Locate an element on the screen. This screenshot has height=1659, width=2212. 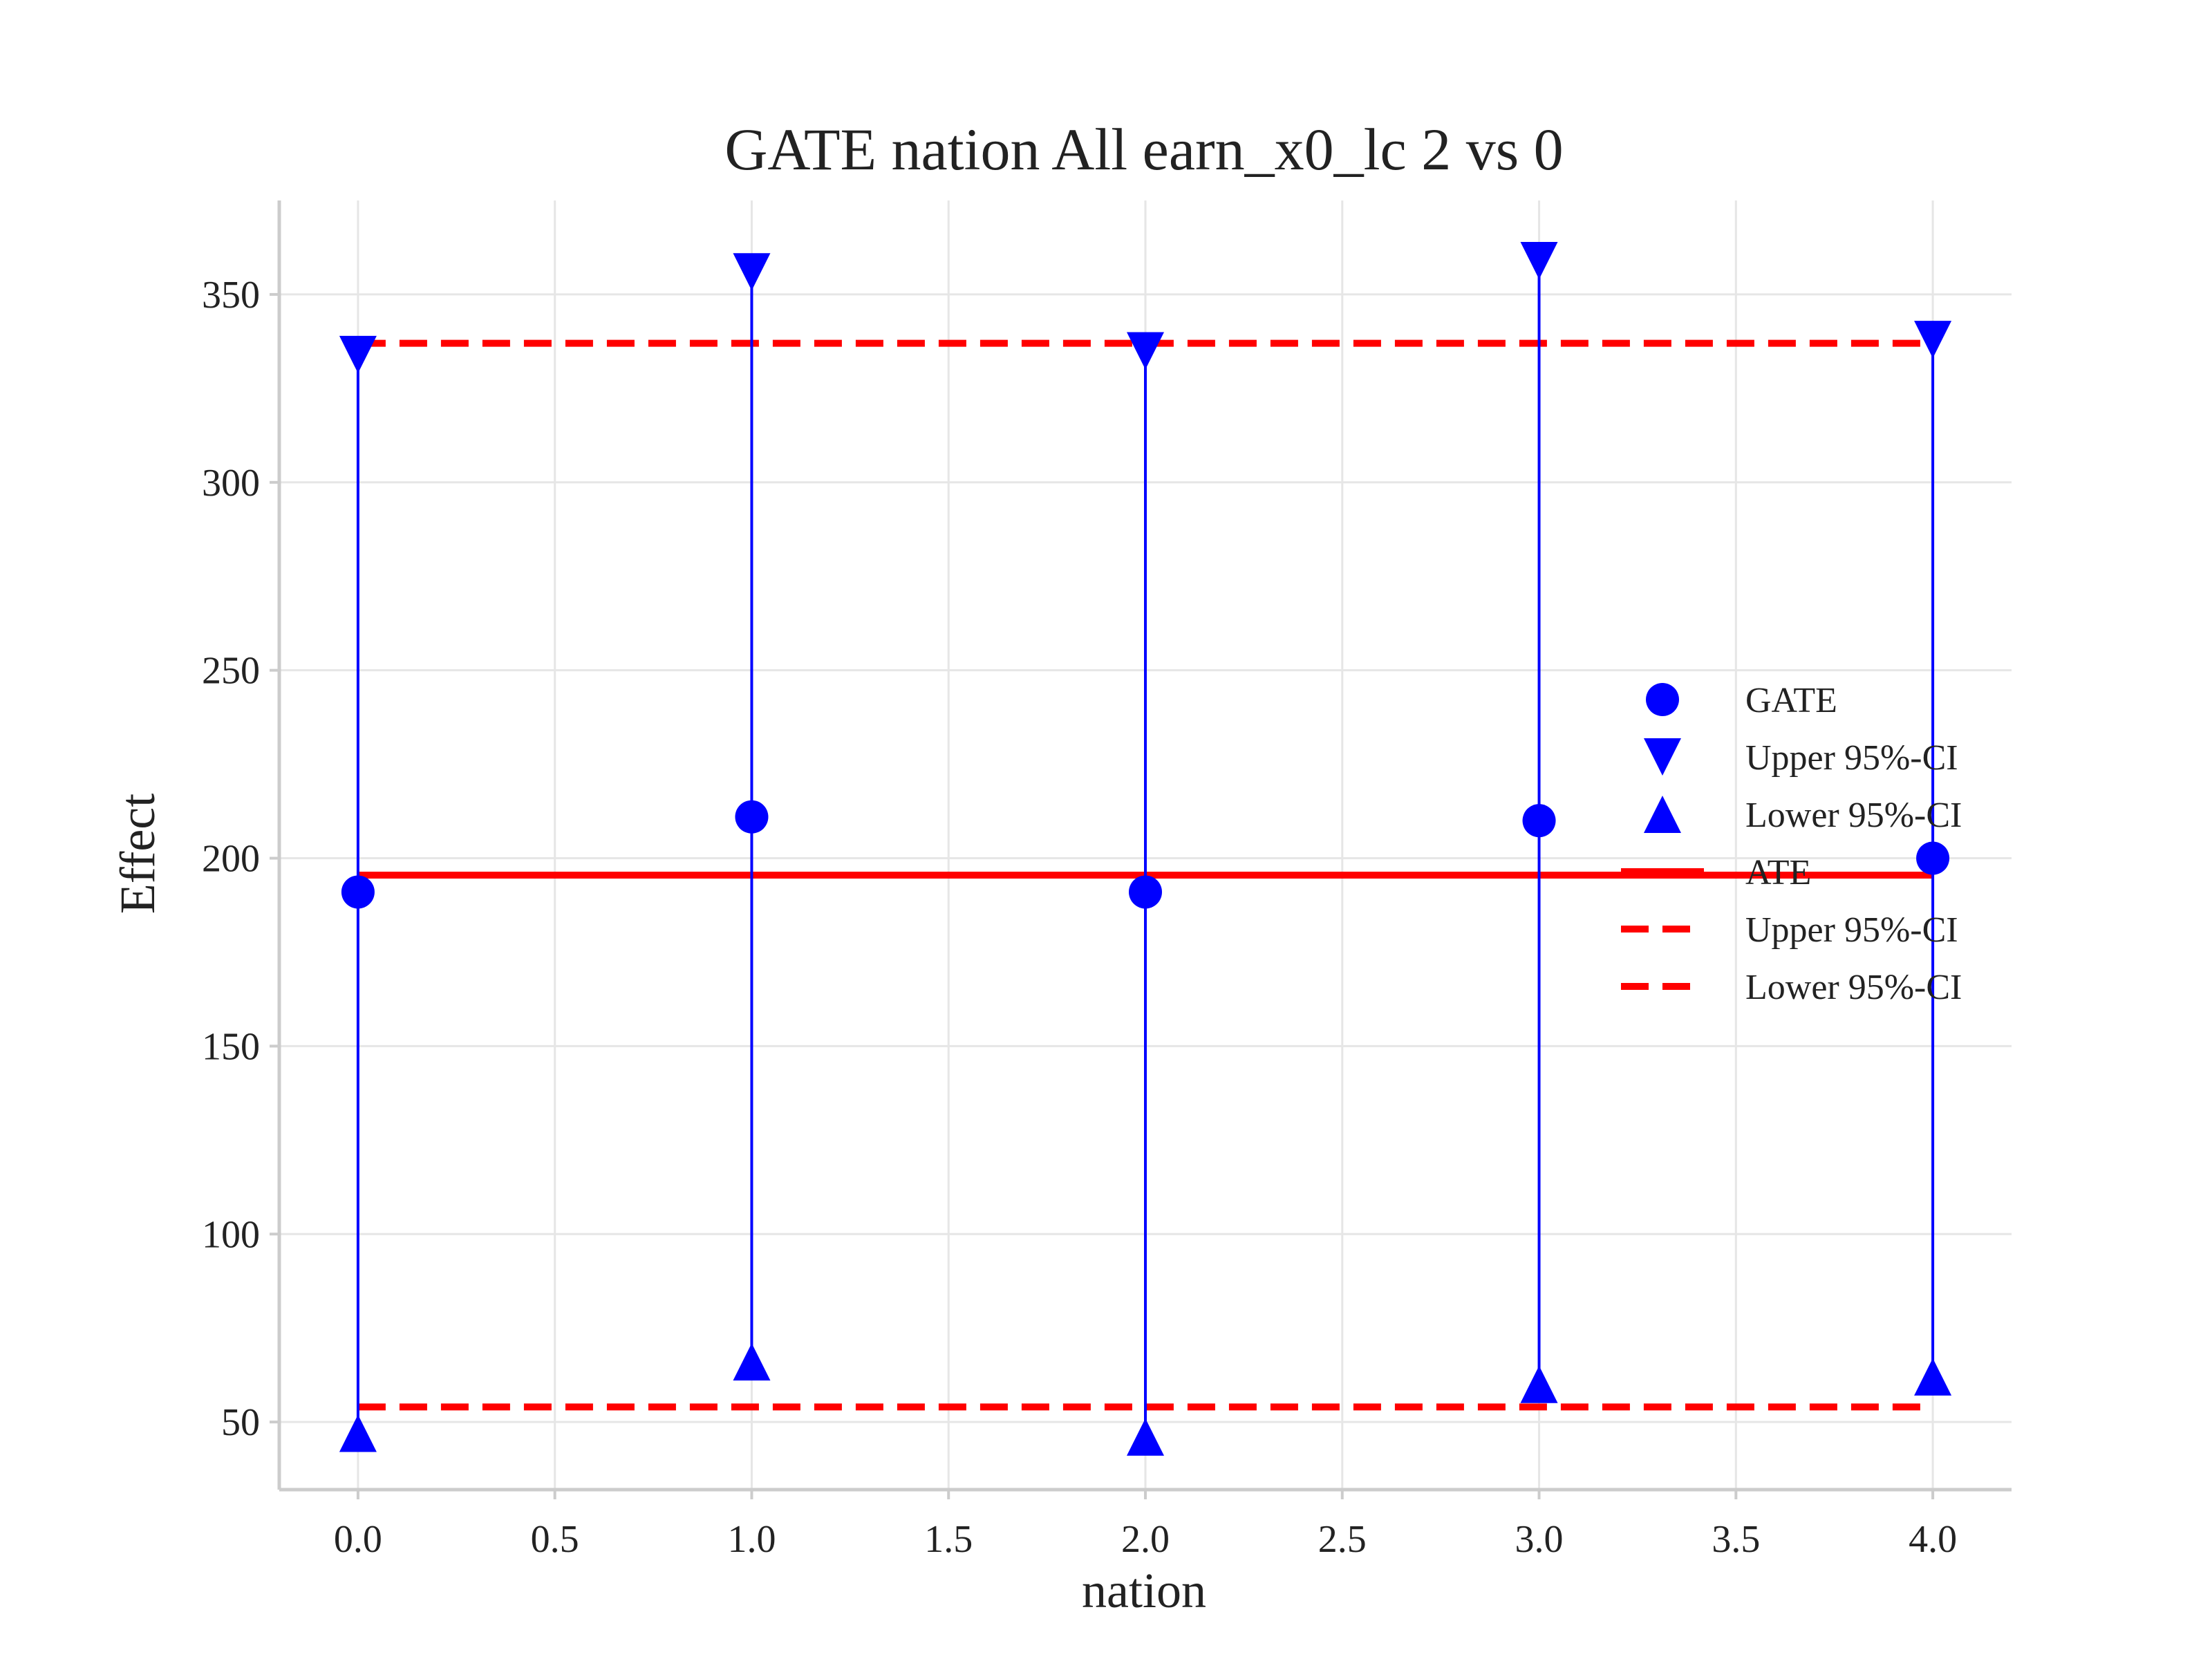
legend-label: GATE is located at coordinates (1791, 700).